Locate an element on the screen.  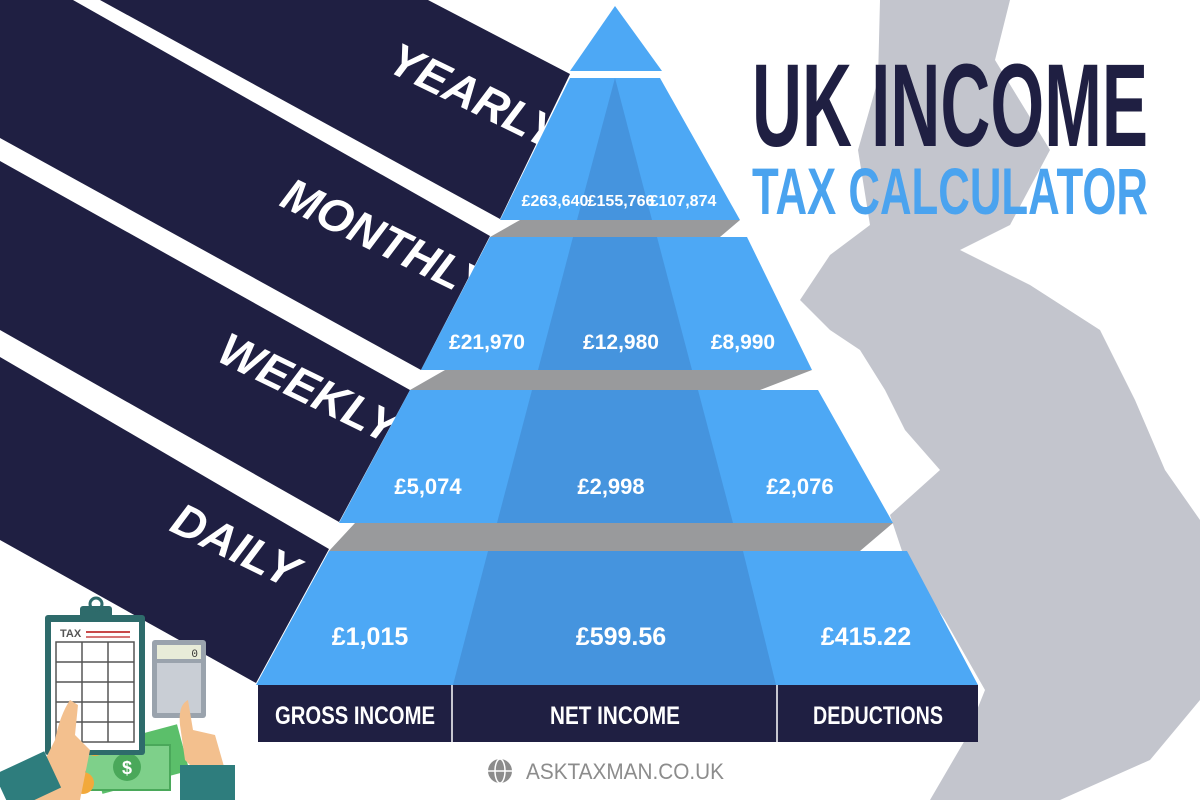
daily-net: £599.56 is located at coordinates (621, 637).